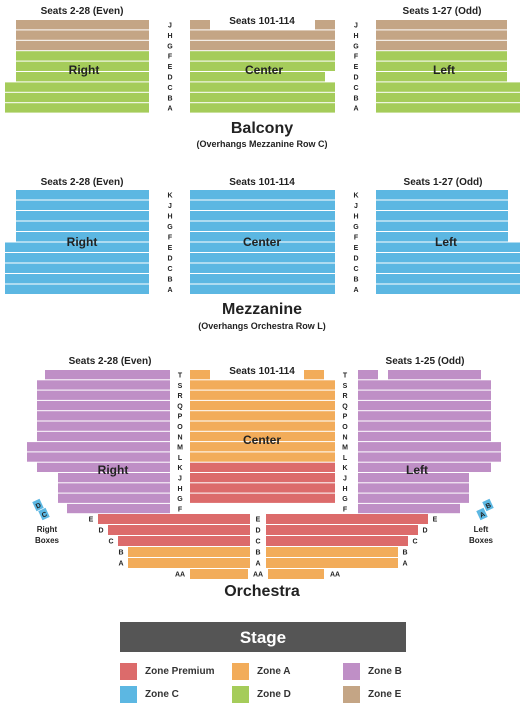 The height and width of the screenshot is (720, 525). I want to click on balcony-center-row-D, so click(257, 77).